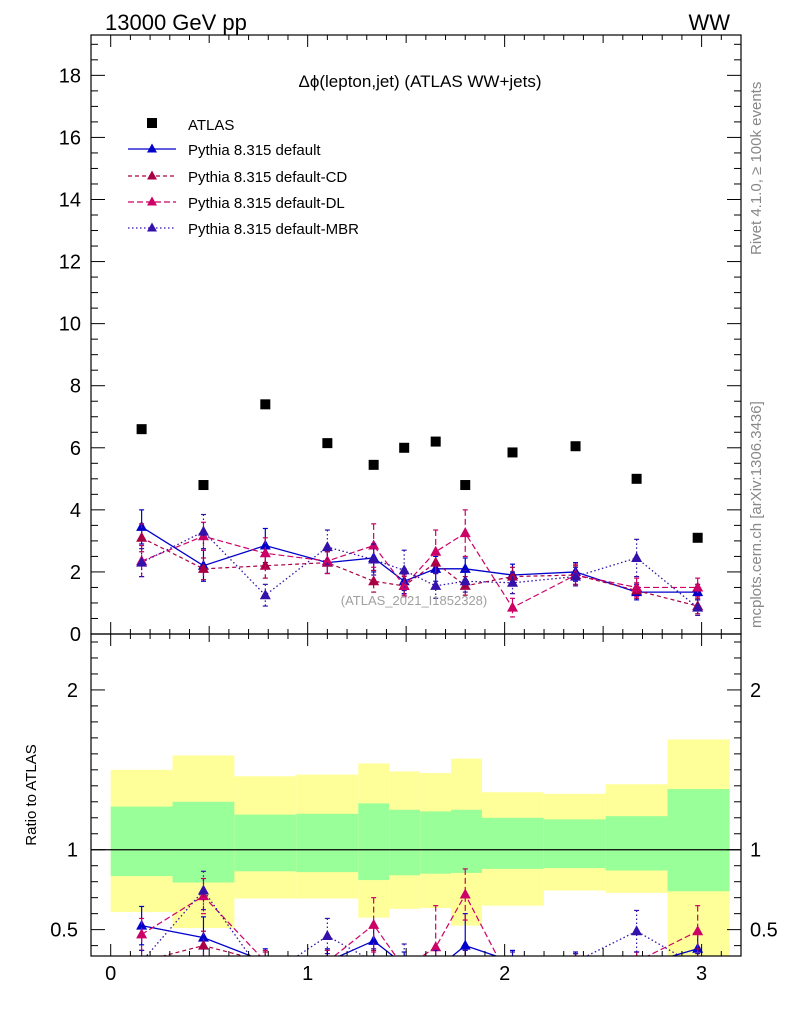 This screenshot has height=1024, width=786. I want to click on y-tick-label: 10, so click(70, 325).